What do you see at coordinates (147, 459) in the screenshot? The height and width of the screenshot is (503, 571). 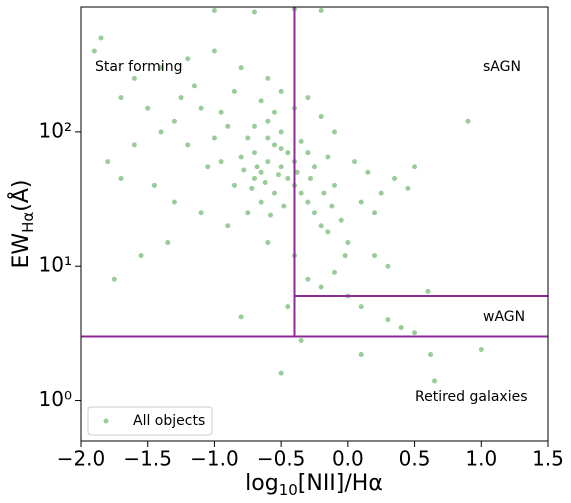 I see `x-tick-label: −1.5` at bounding box center [147, 459].